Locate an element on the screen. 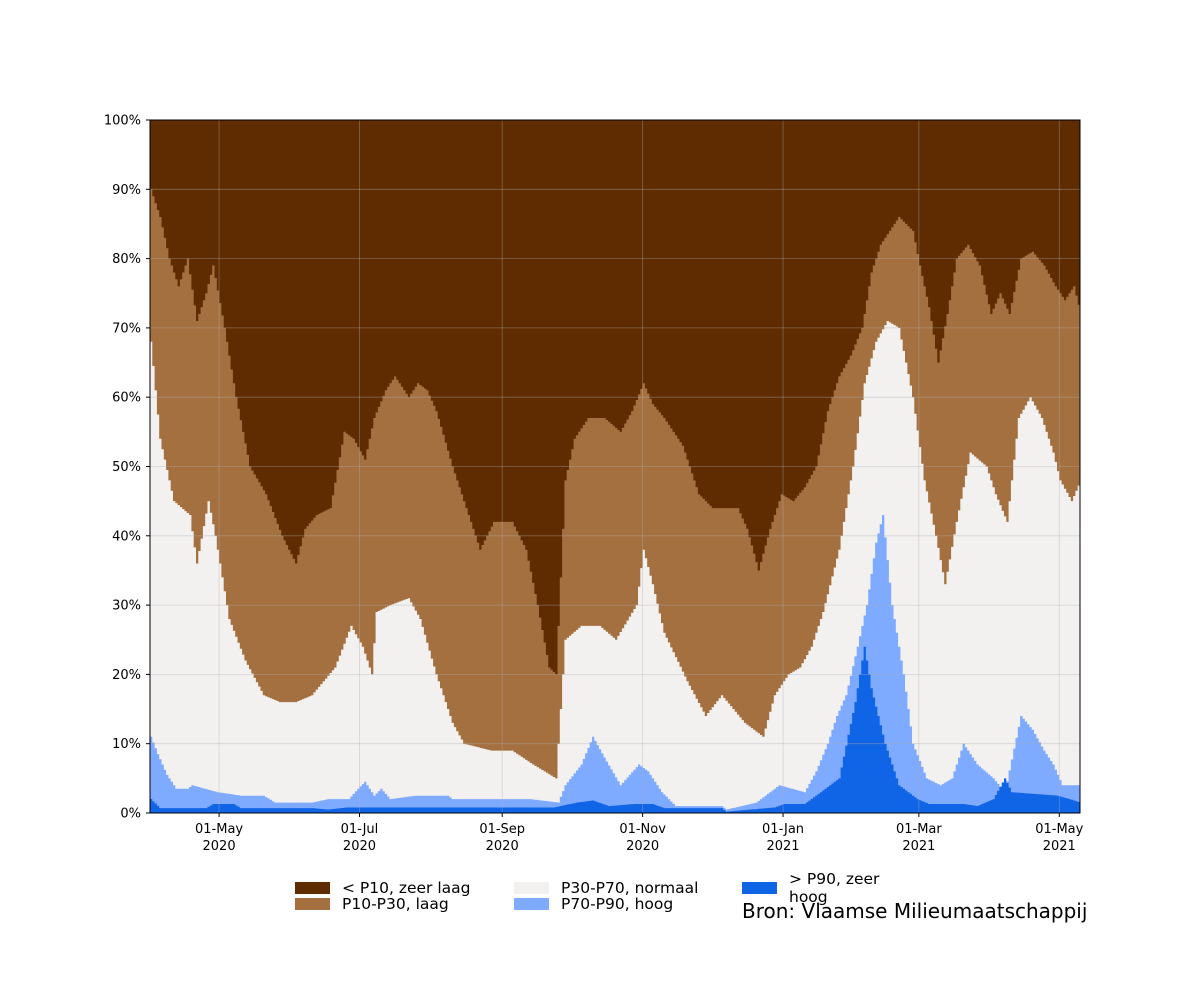  legend-item: P10-P30, laag is located at coordinates (372, 903).